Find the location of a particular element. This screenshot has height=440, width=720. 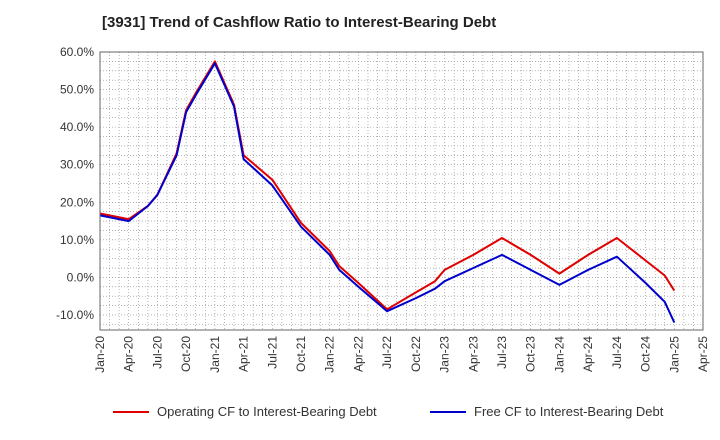

x-tick-label: Oct-22 is located at coordinates (416, 354).